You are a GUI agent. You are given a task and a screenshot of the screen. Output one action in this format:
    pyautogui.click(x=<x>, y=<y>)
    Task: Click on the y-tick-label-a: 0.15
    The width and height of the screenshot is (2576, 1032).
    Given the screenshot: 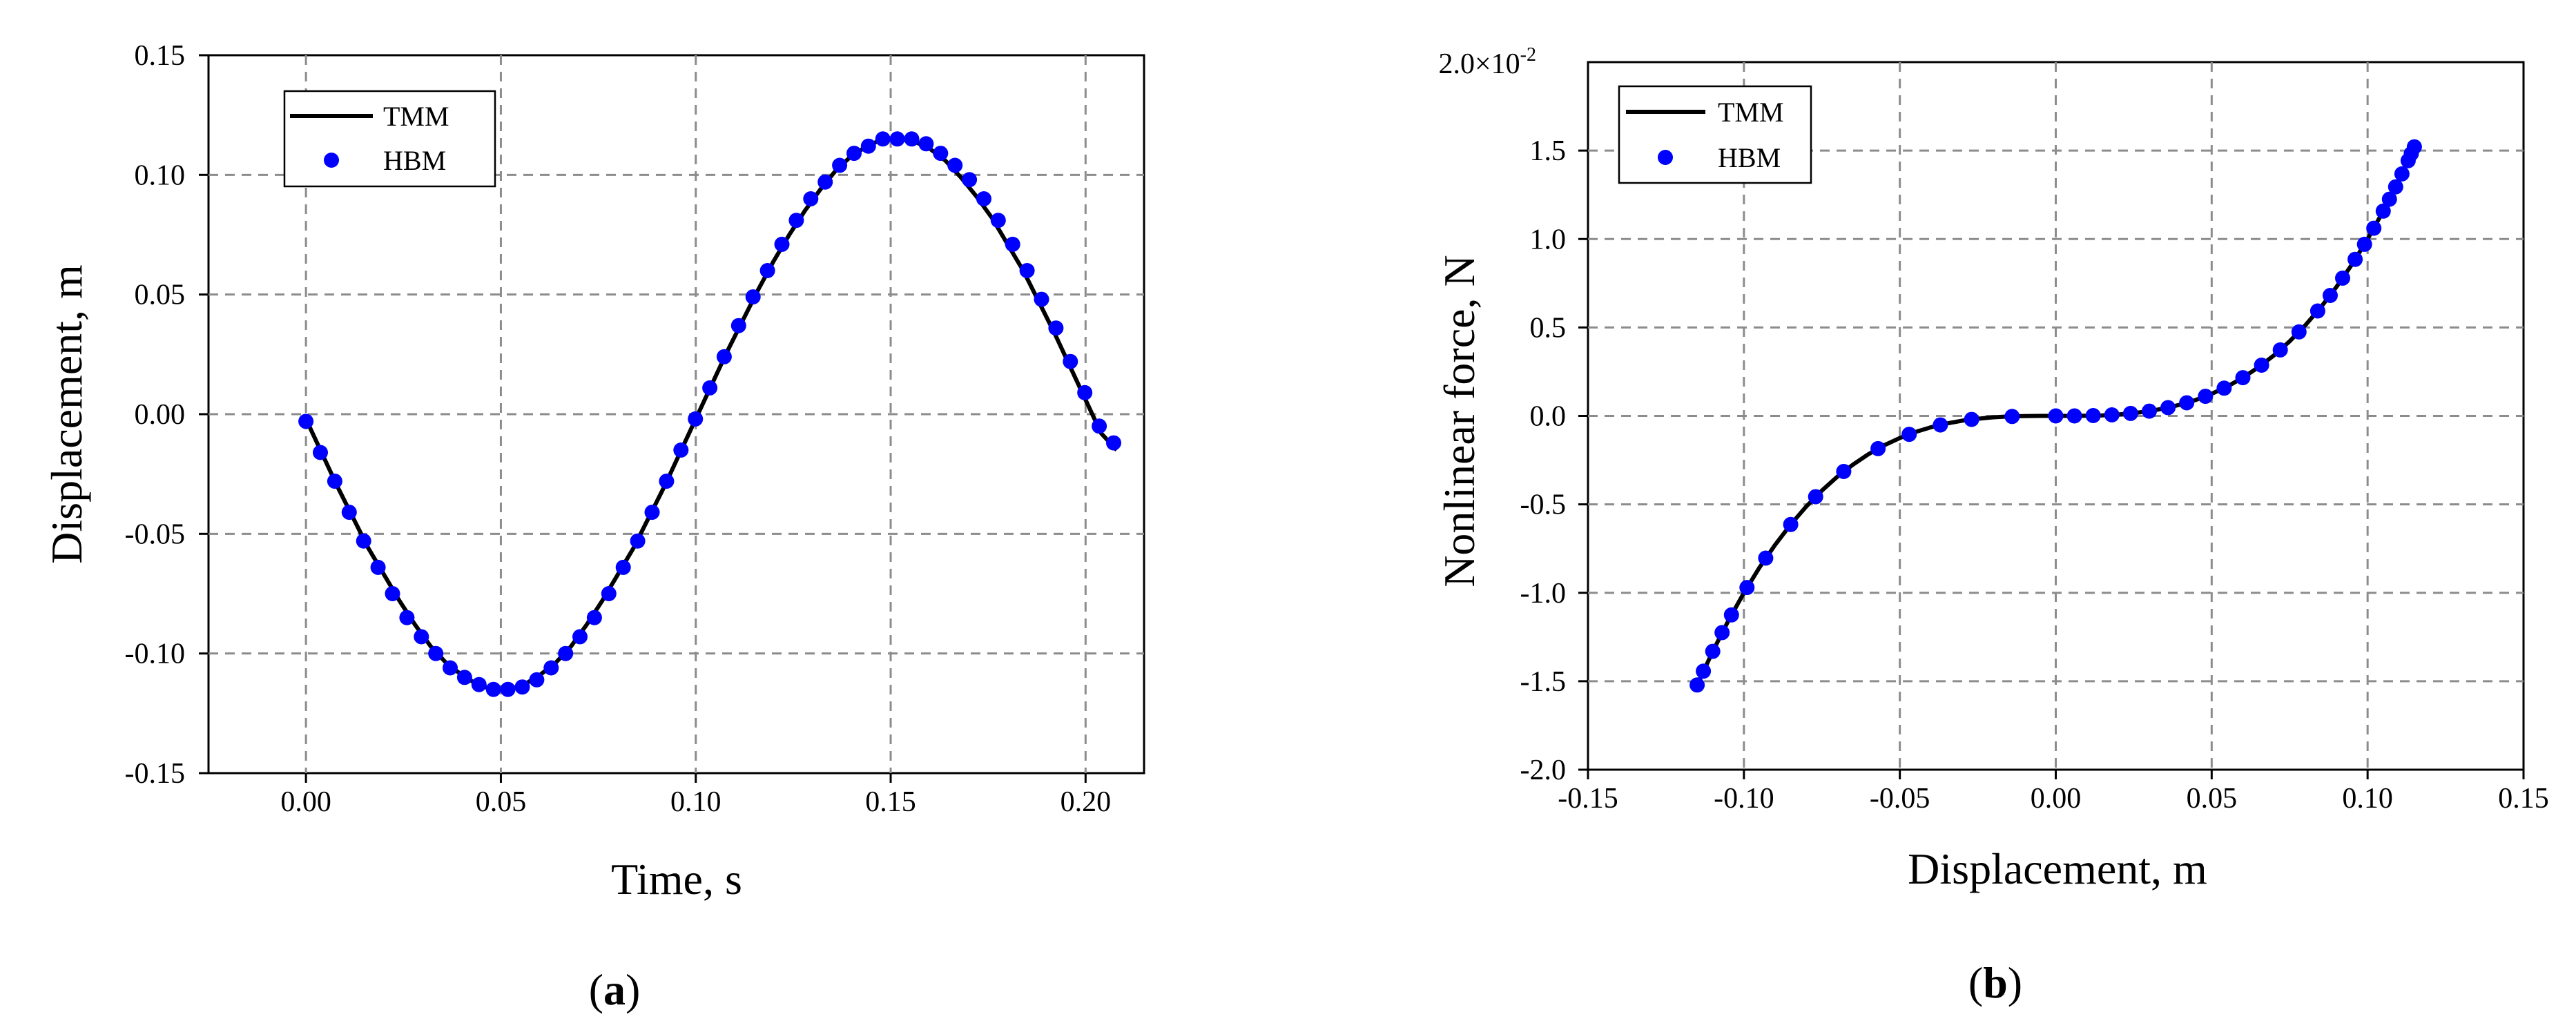 What is the action you would take?
    pyautogui.click(x=161, y=56)
    